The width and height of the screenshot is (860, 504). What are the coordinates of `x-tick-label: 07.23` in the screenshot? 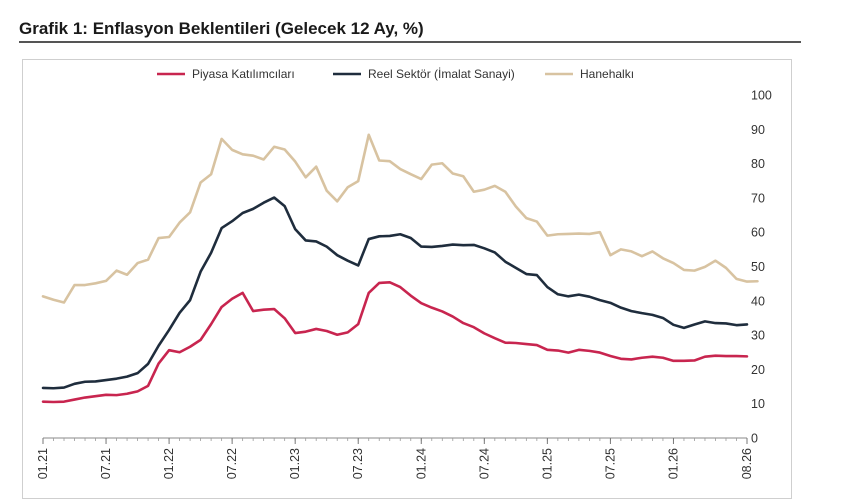 It's located at (358, 463).